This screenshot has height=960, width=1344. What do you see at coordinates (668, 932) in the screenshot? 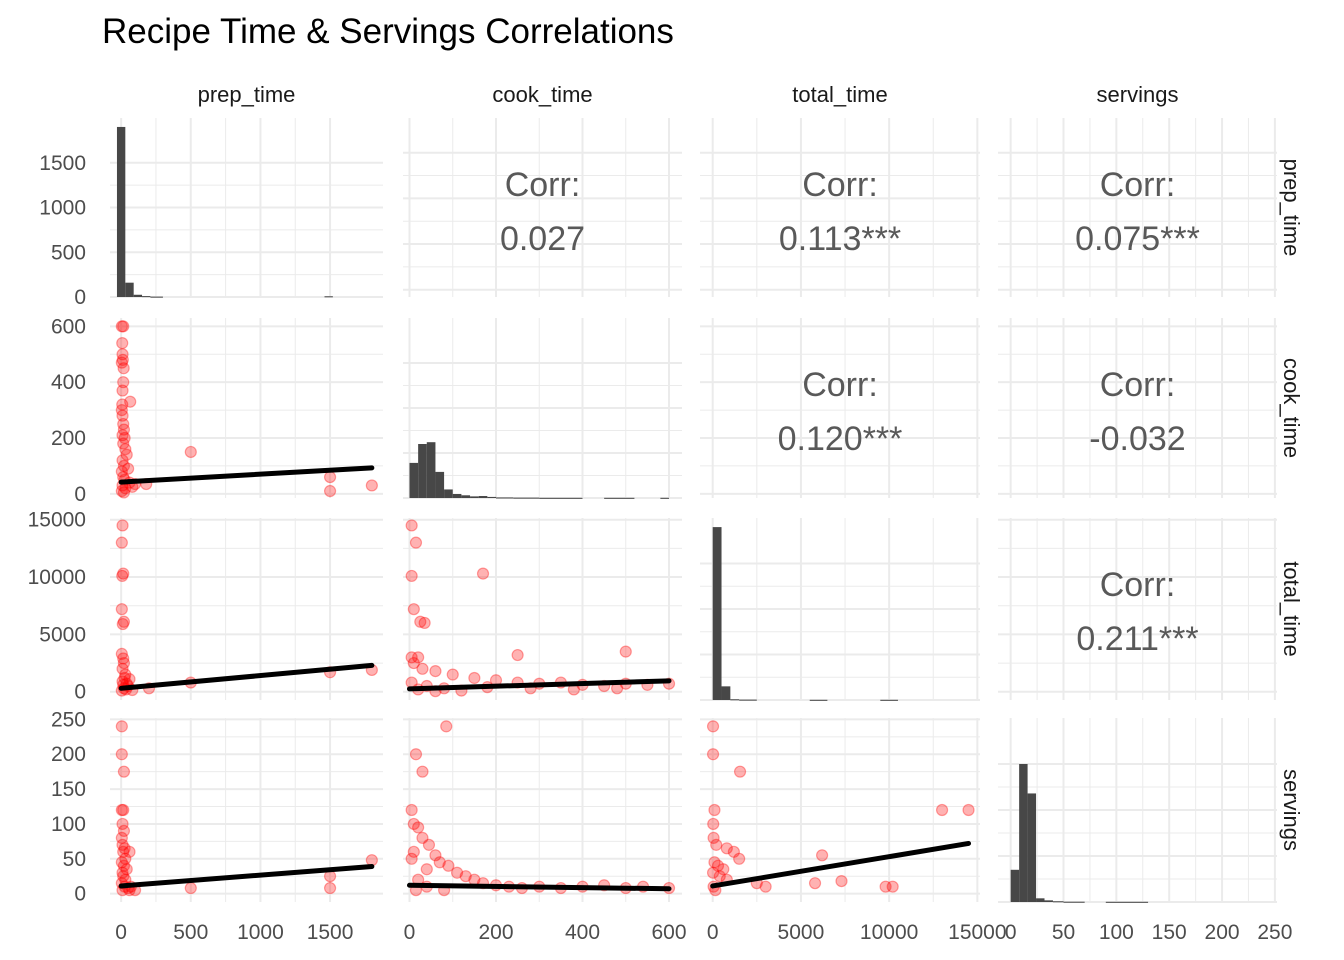
I see `x-tick-label: 600` at bounding box center [668, 932].